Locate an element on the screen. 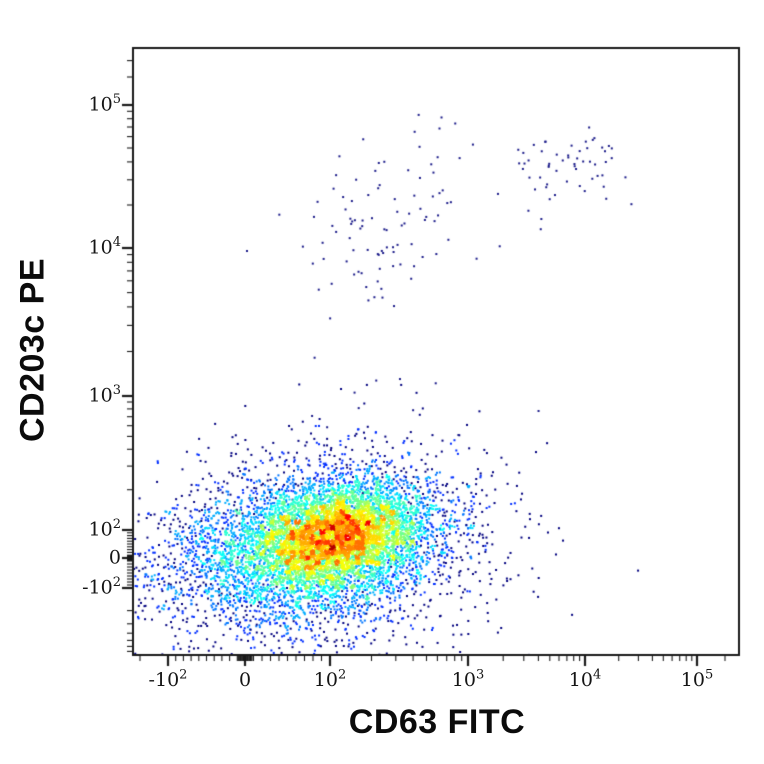 The height and width of the screenshot is (764, 764). x-tick-label: 0 is located at coordinates (245, 680).